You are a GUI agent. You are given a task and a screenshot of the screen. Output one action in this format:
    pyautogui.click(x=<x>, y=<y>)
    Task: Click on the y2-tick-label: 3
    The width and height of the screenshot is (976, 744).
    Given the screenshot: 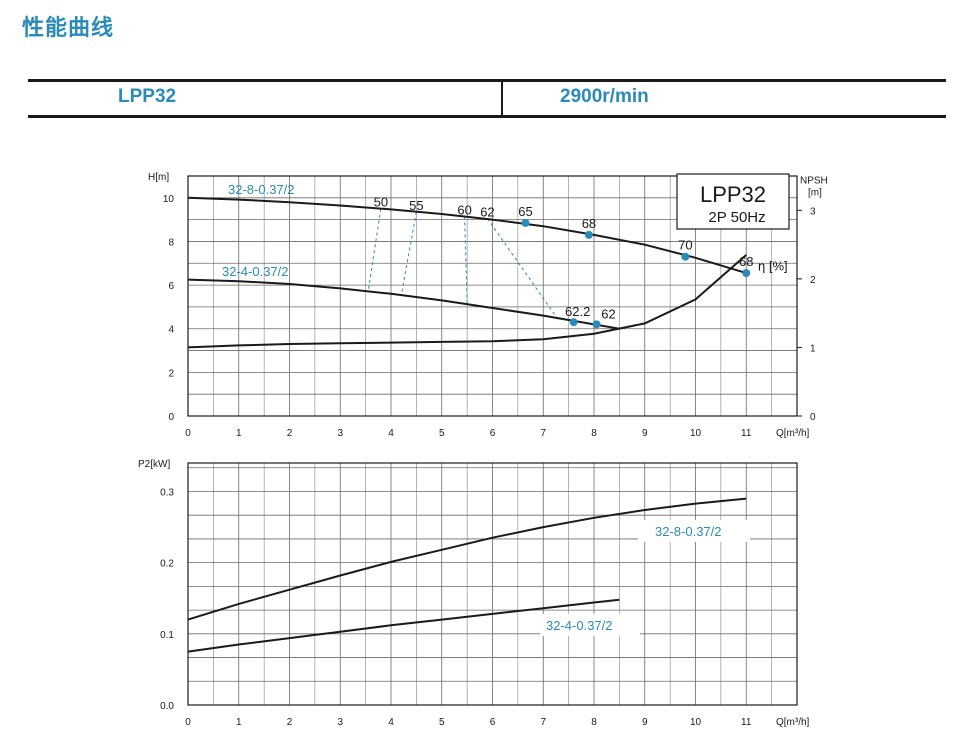 What is the action you would take?
    pyautogui.click(x=813, y=211)
    